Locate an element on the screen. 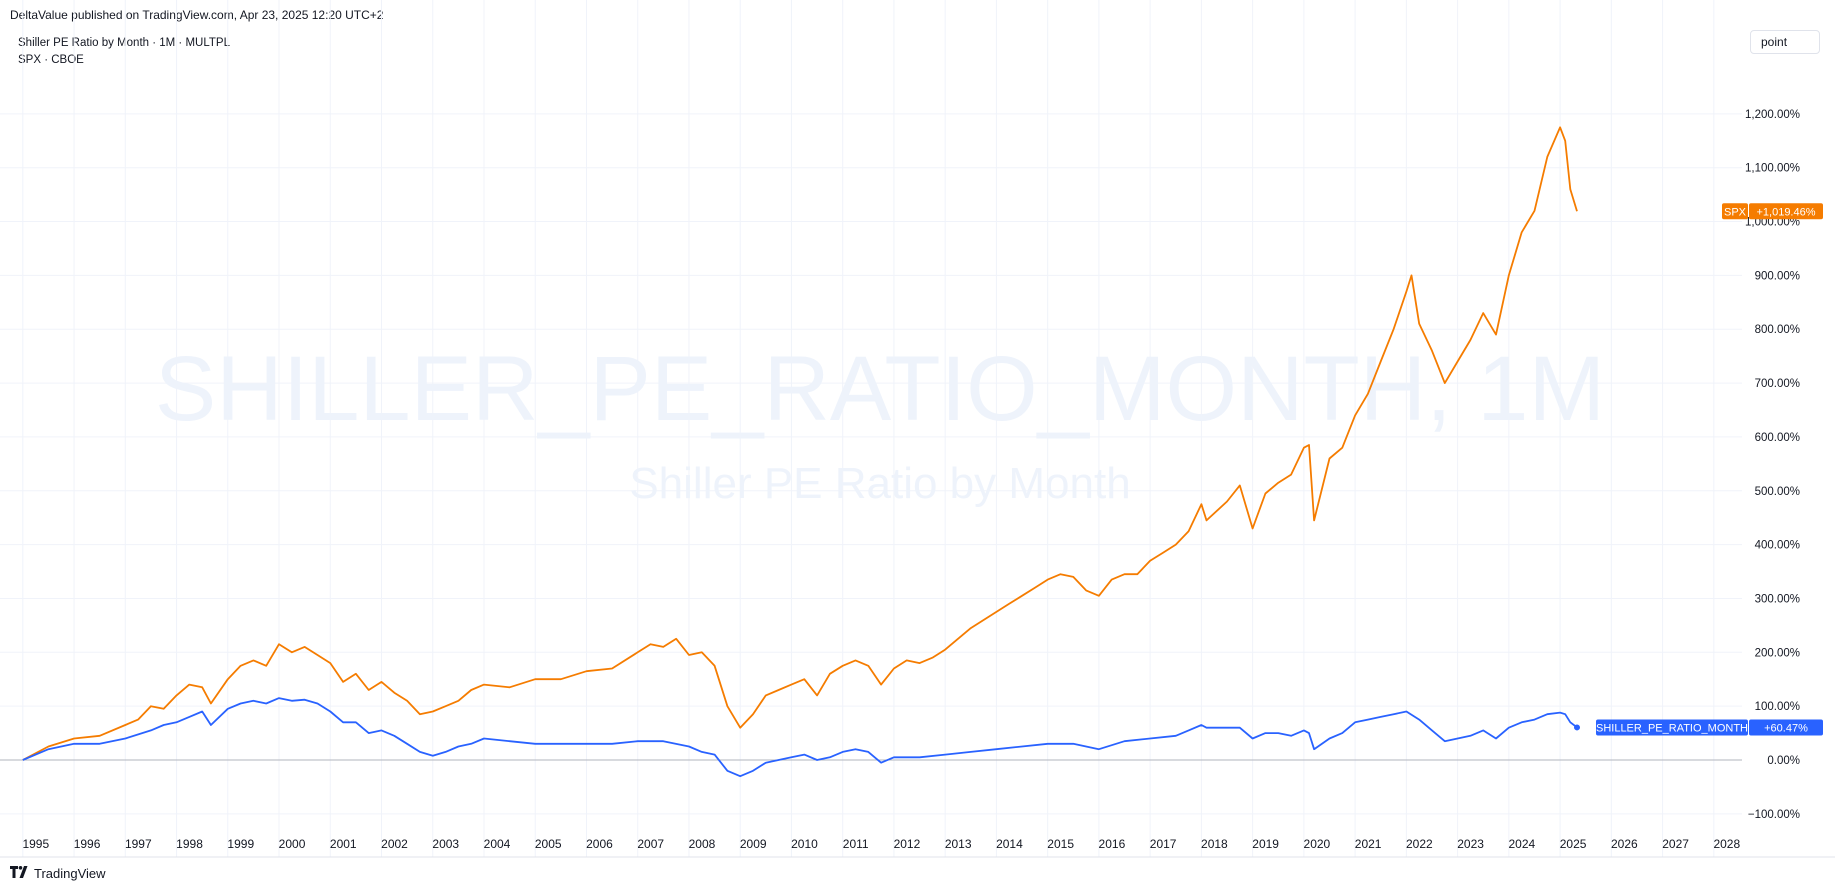  tradingview-logo-icon is located at coordinates (20, 873).